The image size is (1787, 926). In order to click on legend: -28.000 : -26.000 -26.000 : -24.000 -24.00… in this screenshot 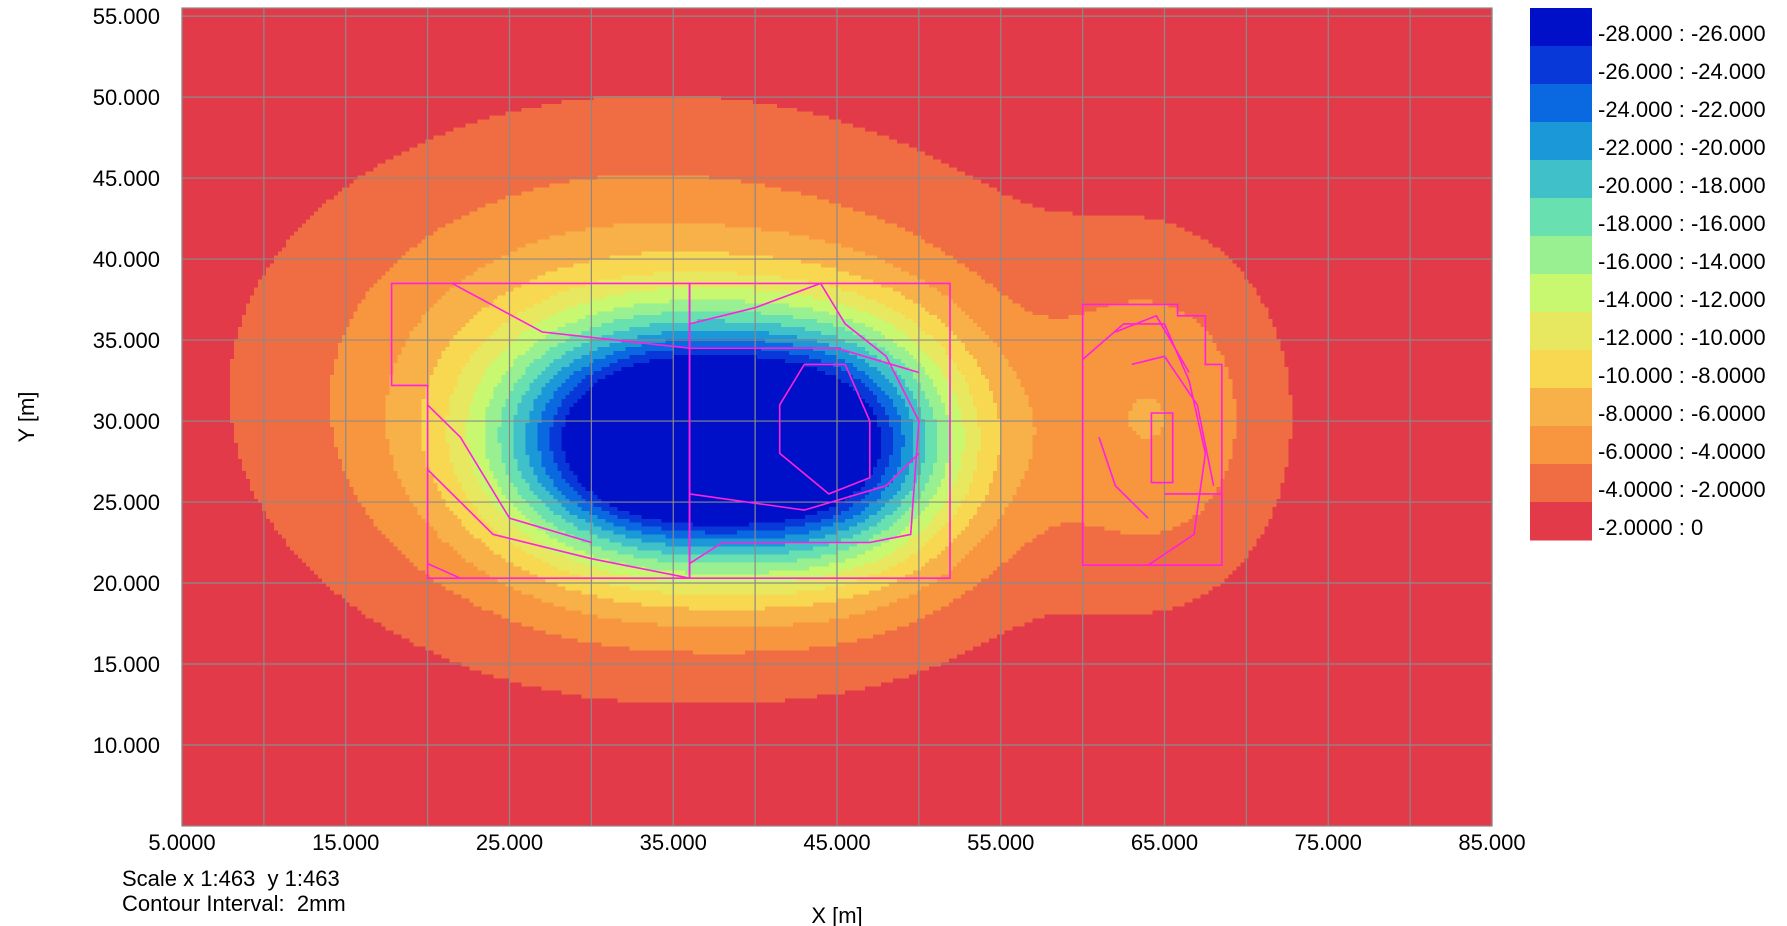, I will do `click(1648, 274)`.